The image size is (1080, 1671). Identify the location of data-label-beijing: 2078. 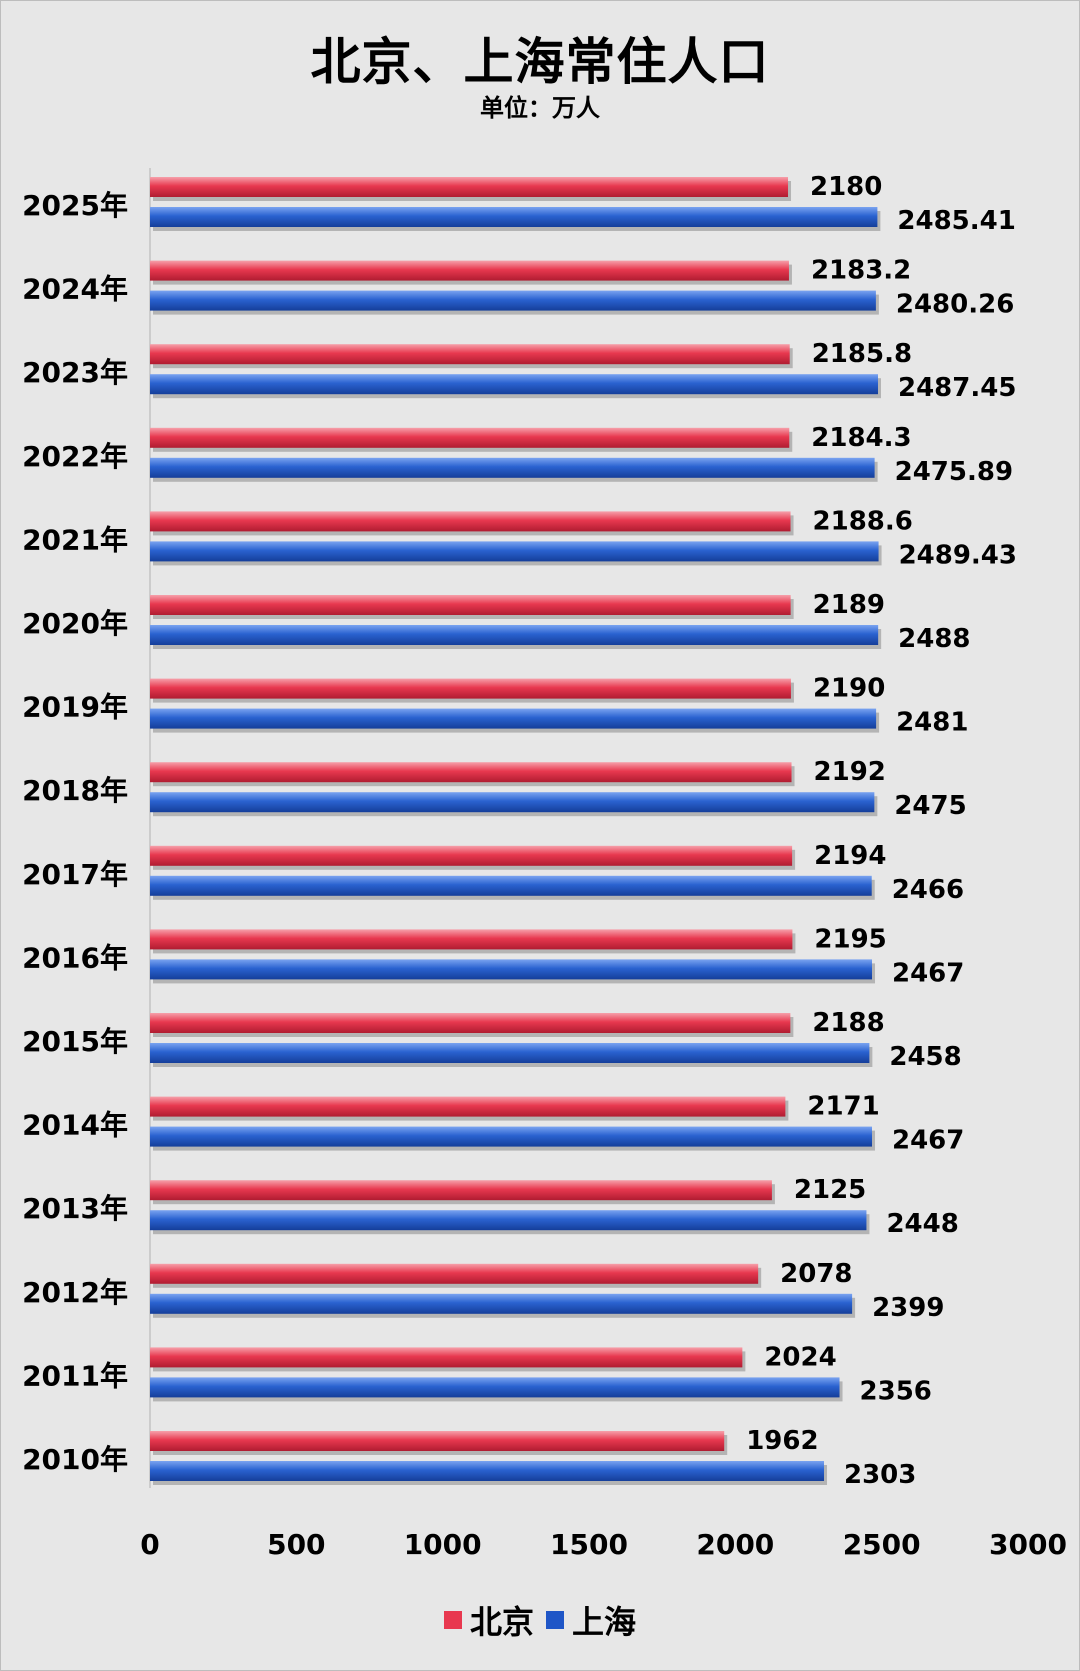
(816, 1274).